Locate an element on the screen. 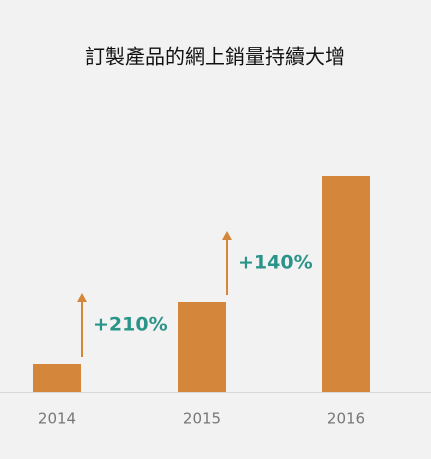 The width and height of the screenshot is (431, 459). x-tick-label: 2016 is located at coordinates (346, 419).